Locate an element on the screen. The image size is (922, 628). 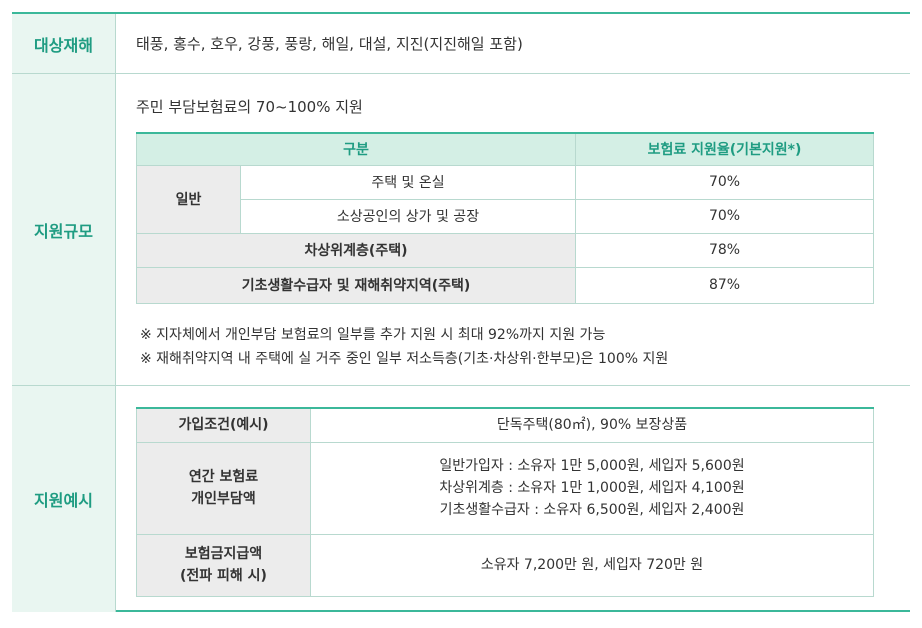
example-key: 가입조건(예시) is located at coordinates (223, 425).